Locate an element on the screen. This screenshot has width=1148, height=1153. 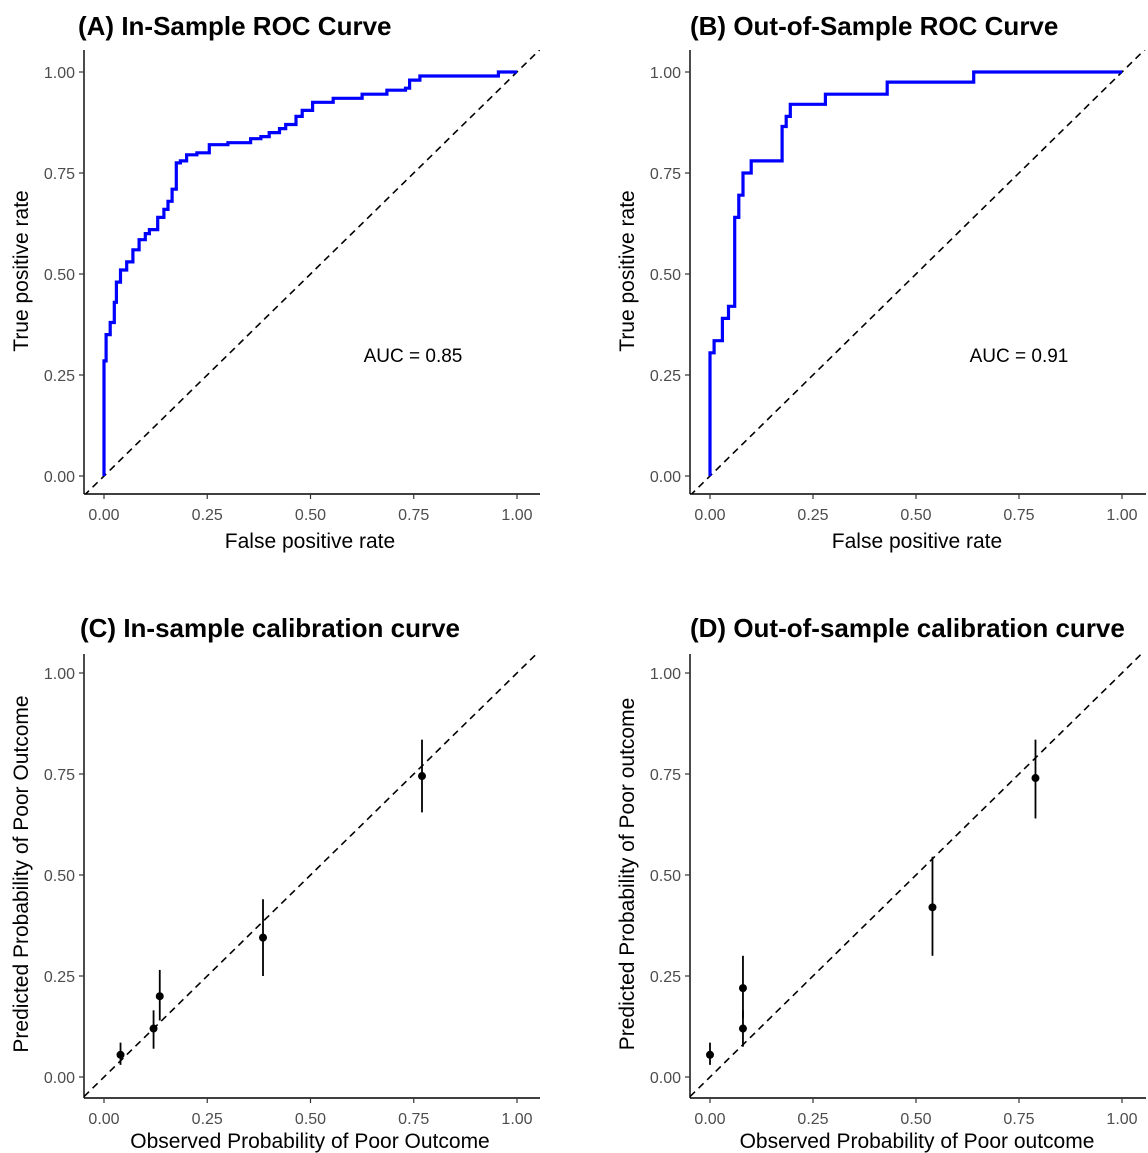
panel-a-y-axis-title: True positive rate is located at coordinates (21, 270).